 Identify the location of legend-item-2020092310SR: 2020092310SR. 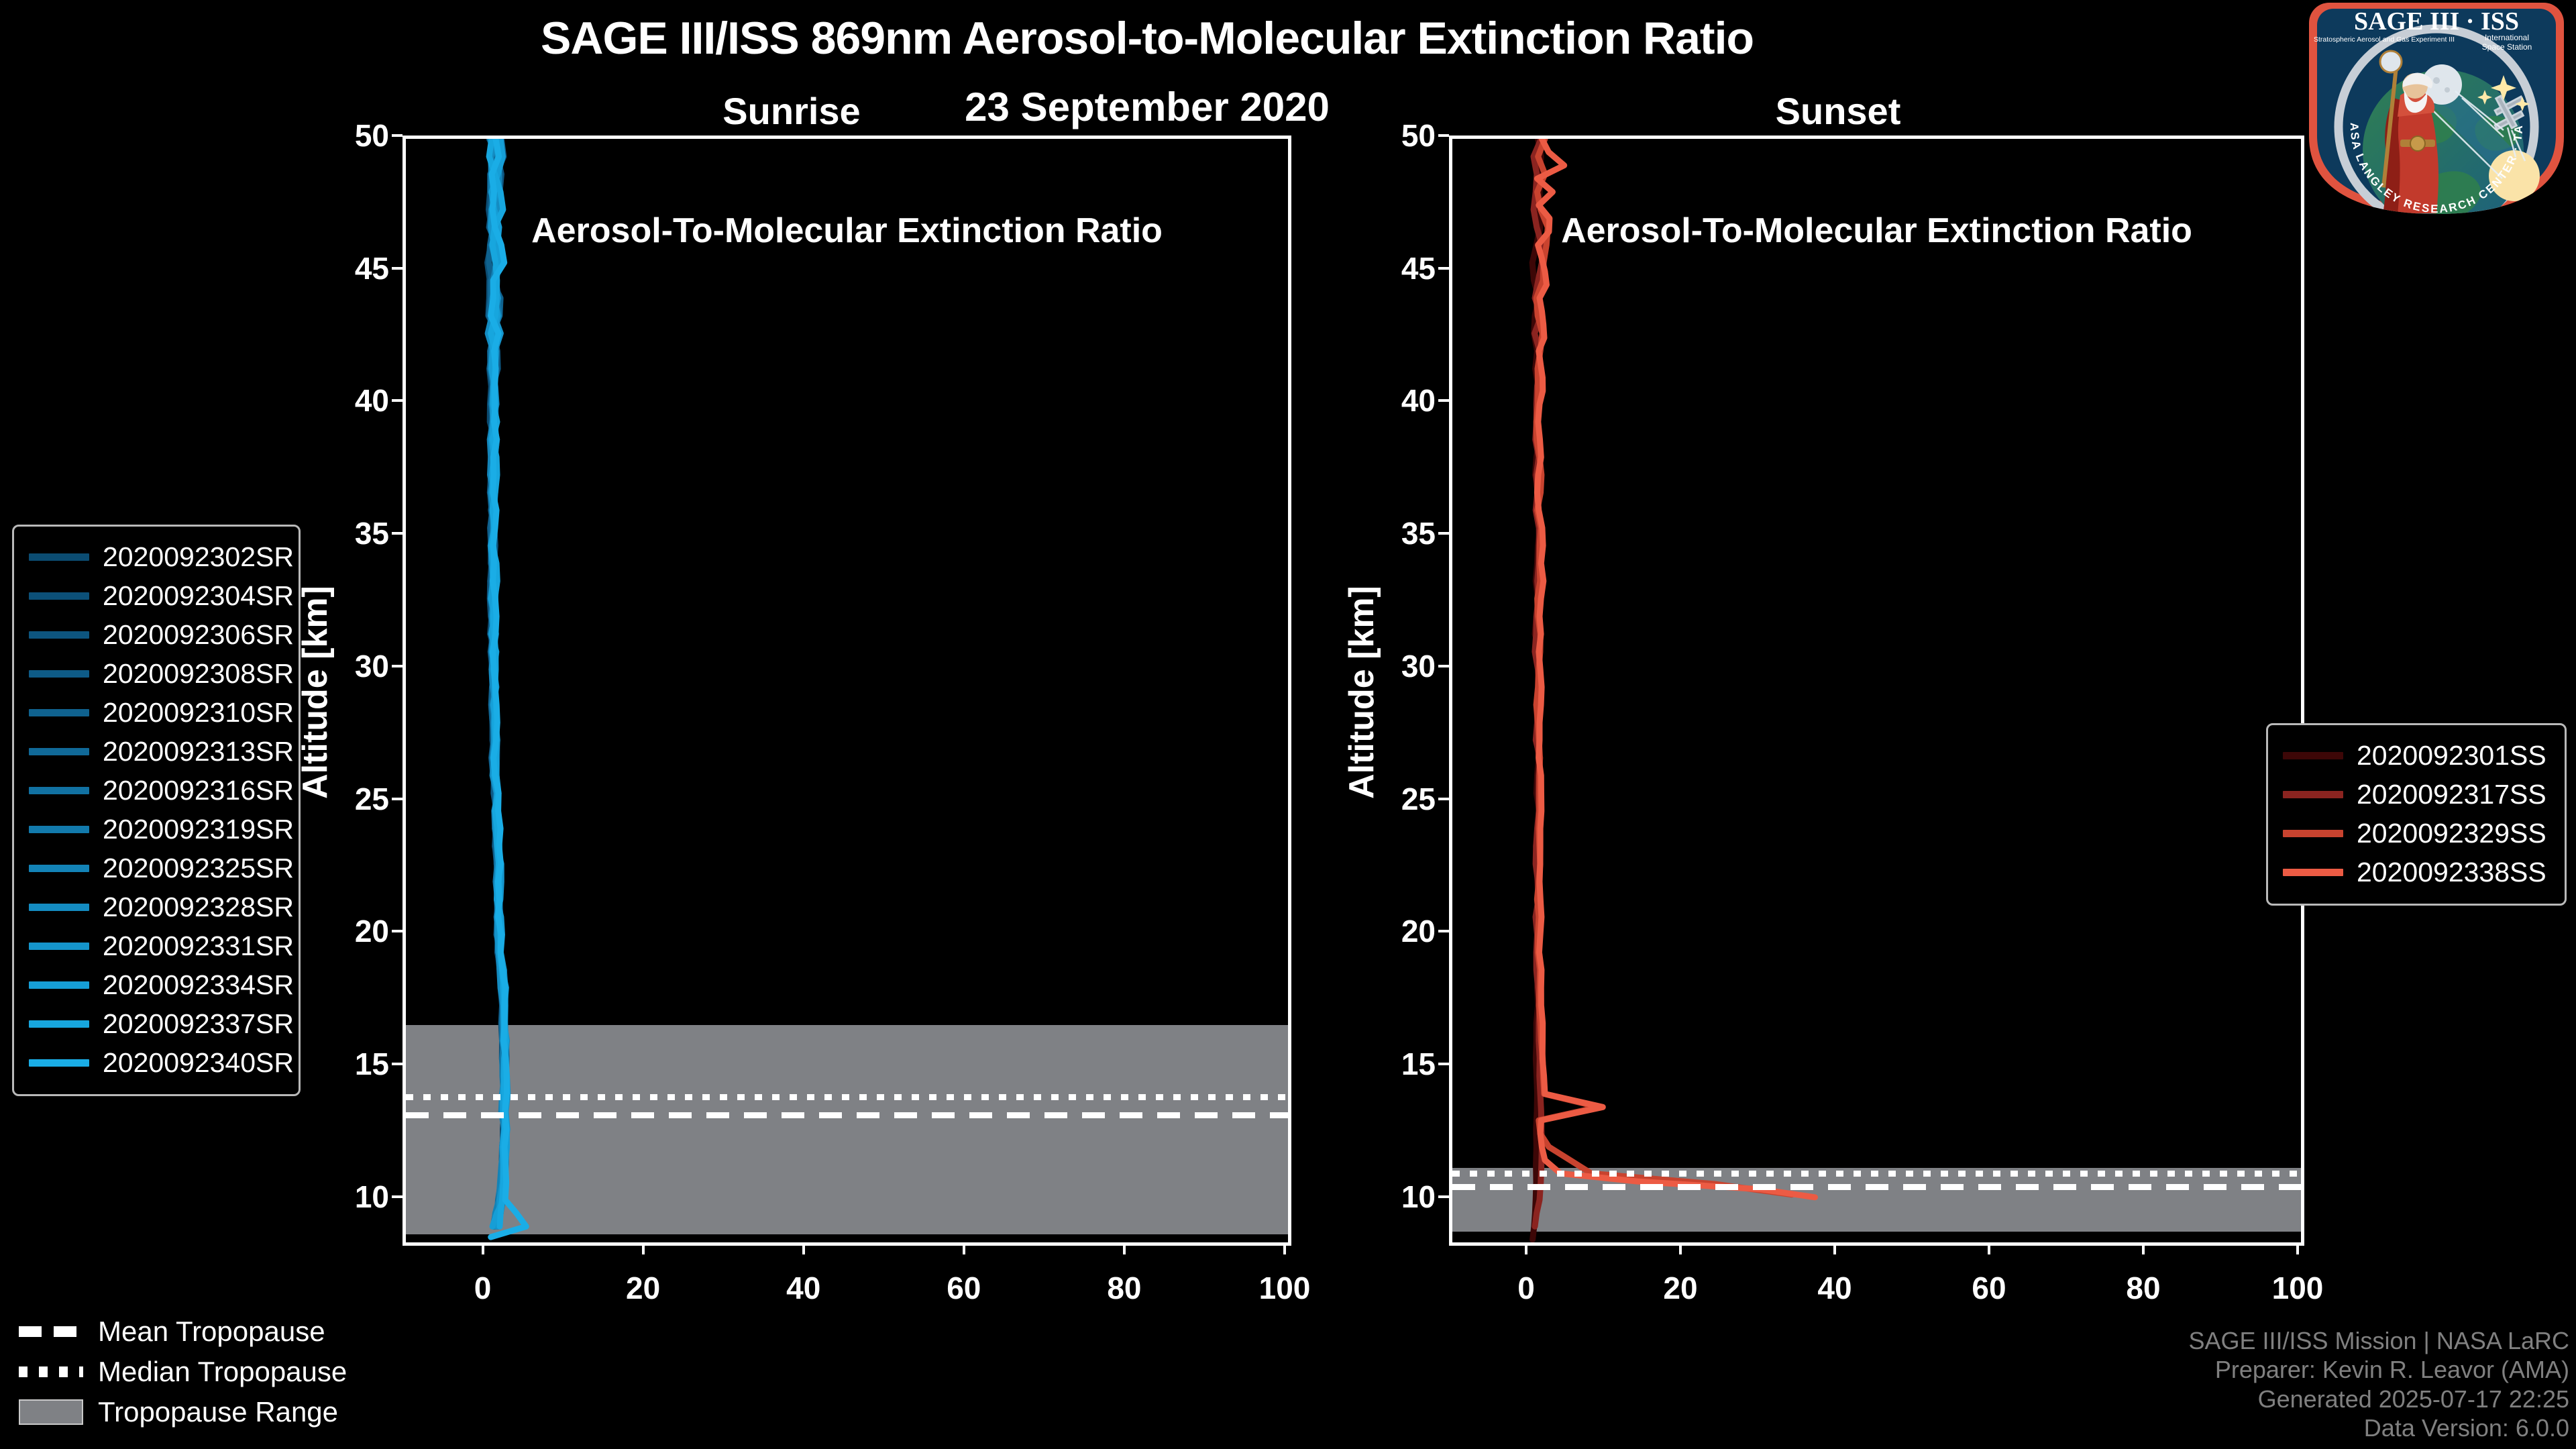
(161, 712).